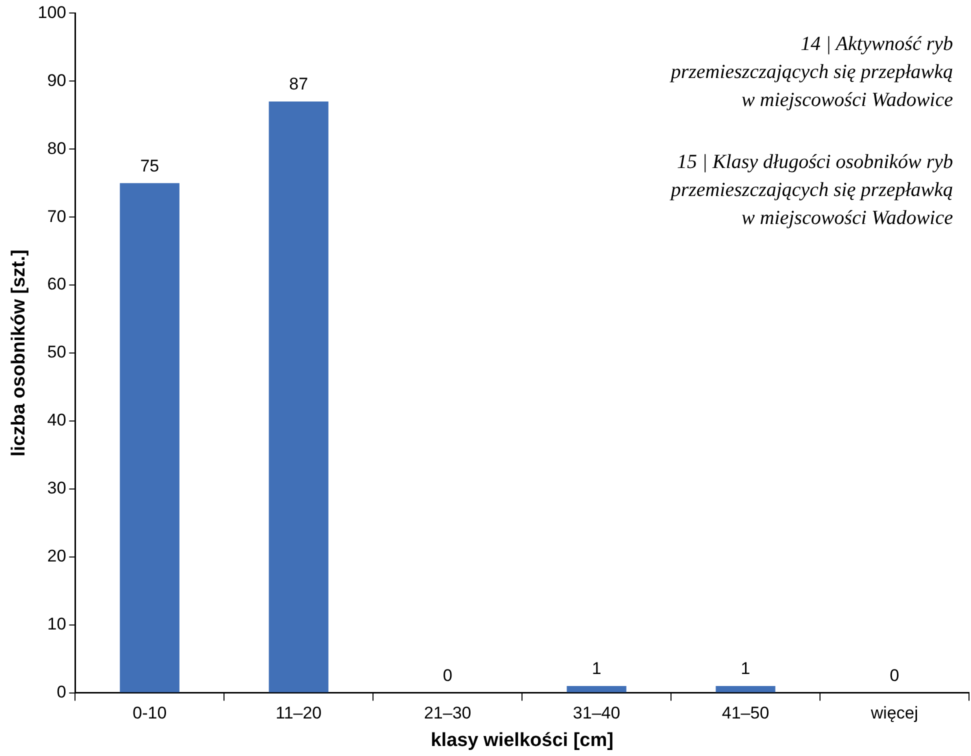  What do you see at coordinates (811, 72) in the screenshot?
I see `annotation: 14 | Aktywność ryb przemieszczających się przepławką w miejscowości Wadowice` at bounding box center [811, 72].